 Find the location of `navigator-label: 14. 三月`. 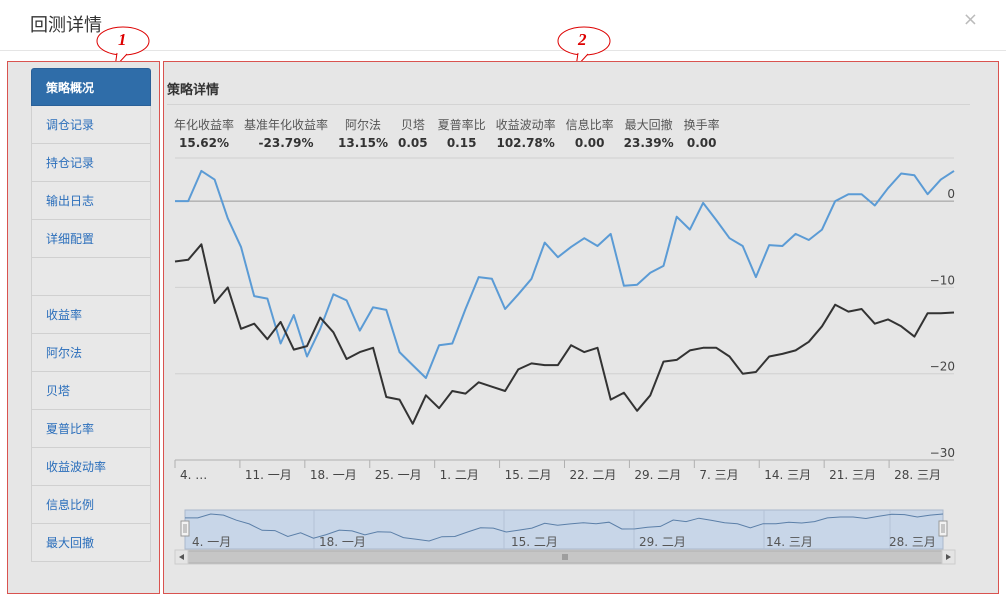

navigator-label: 14. 三月 is located at coordinates (789, 542).